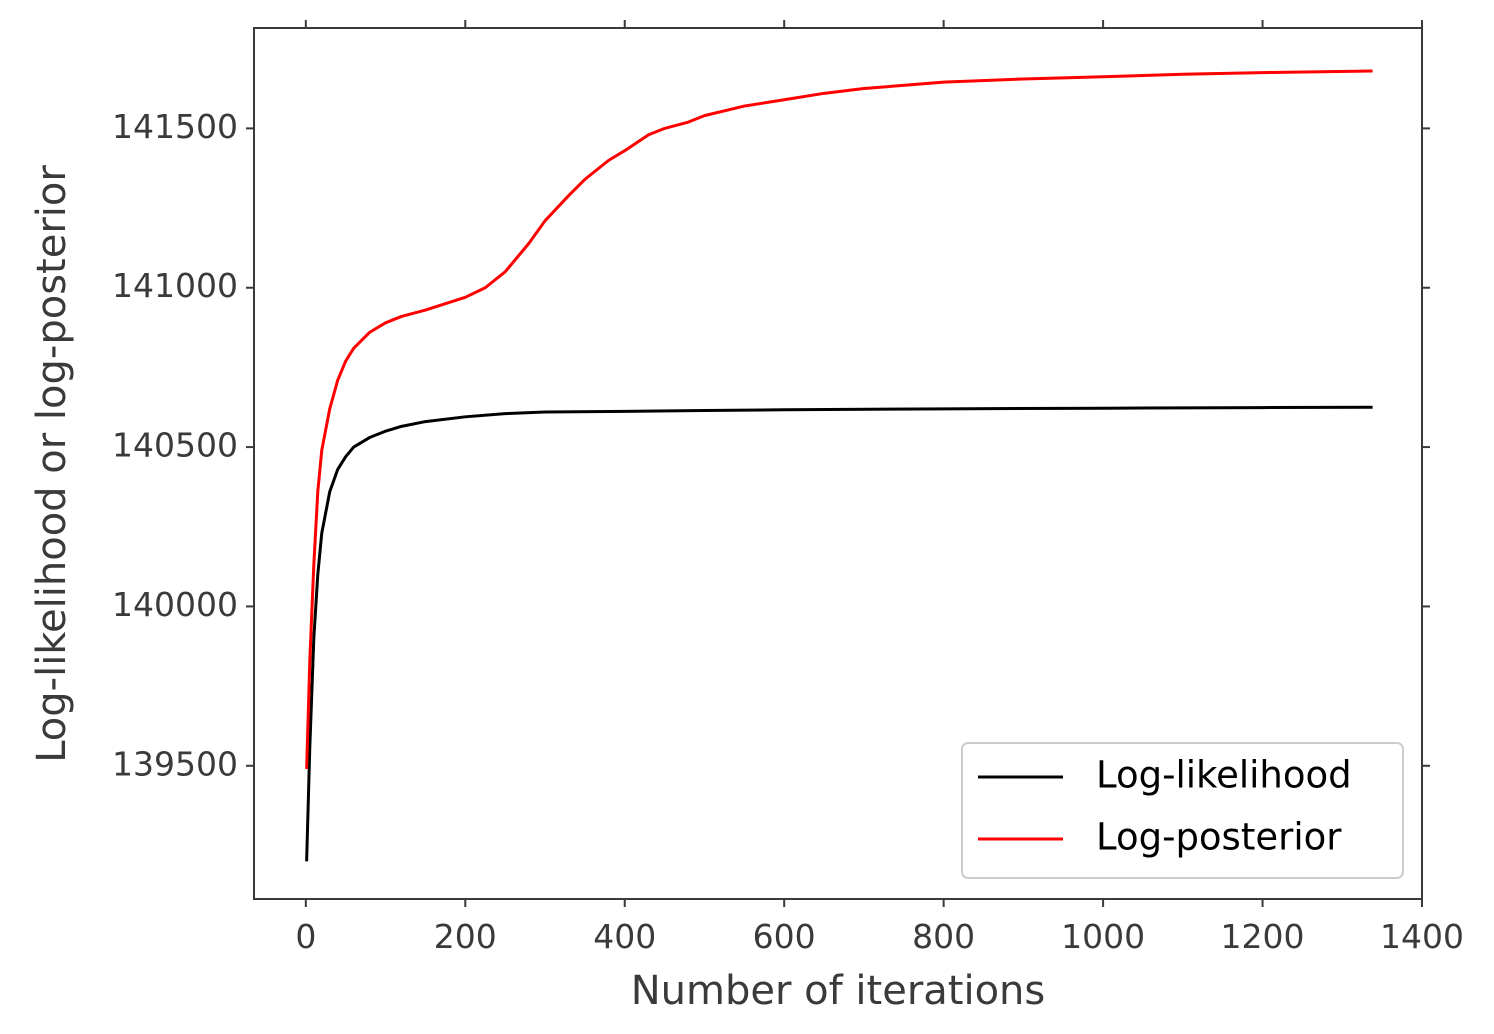 The height and width of the screenshot is (1034, 1494). What do you see at coordinates (1263, 936) in the screenshot?
I see `x-tick-label: 1200` at bounding box center [1263, 936].